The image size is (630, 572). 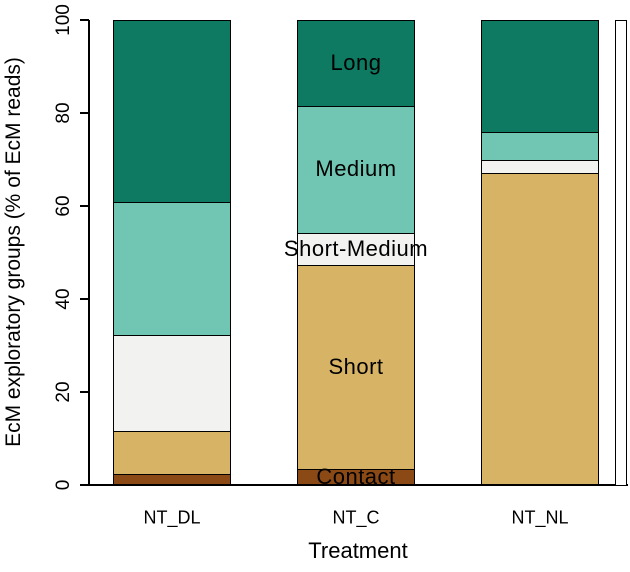 I want to click on bar-segment-short-medium-nt-dl, so click(x=172, y=383).